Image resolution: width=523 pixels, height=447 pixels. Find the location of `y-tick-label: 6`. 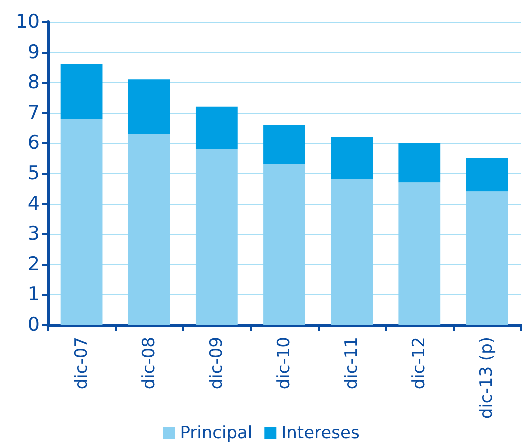

y-tick-label: 6 is located at coordinates (34, 143).